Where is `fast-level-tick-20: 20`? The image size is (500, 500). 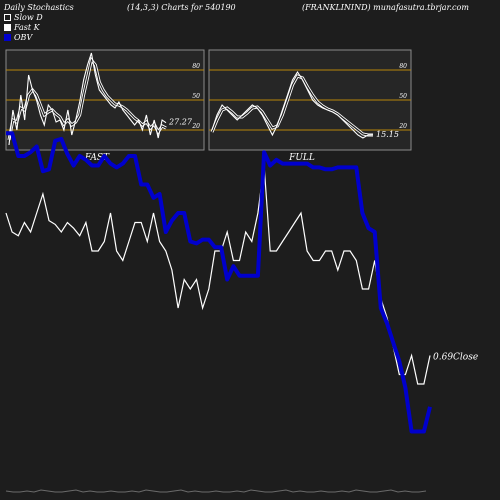
fast-level-tick-20: 20 is located at coordinates (195, 126).